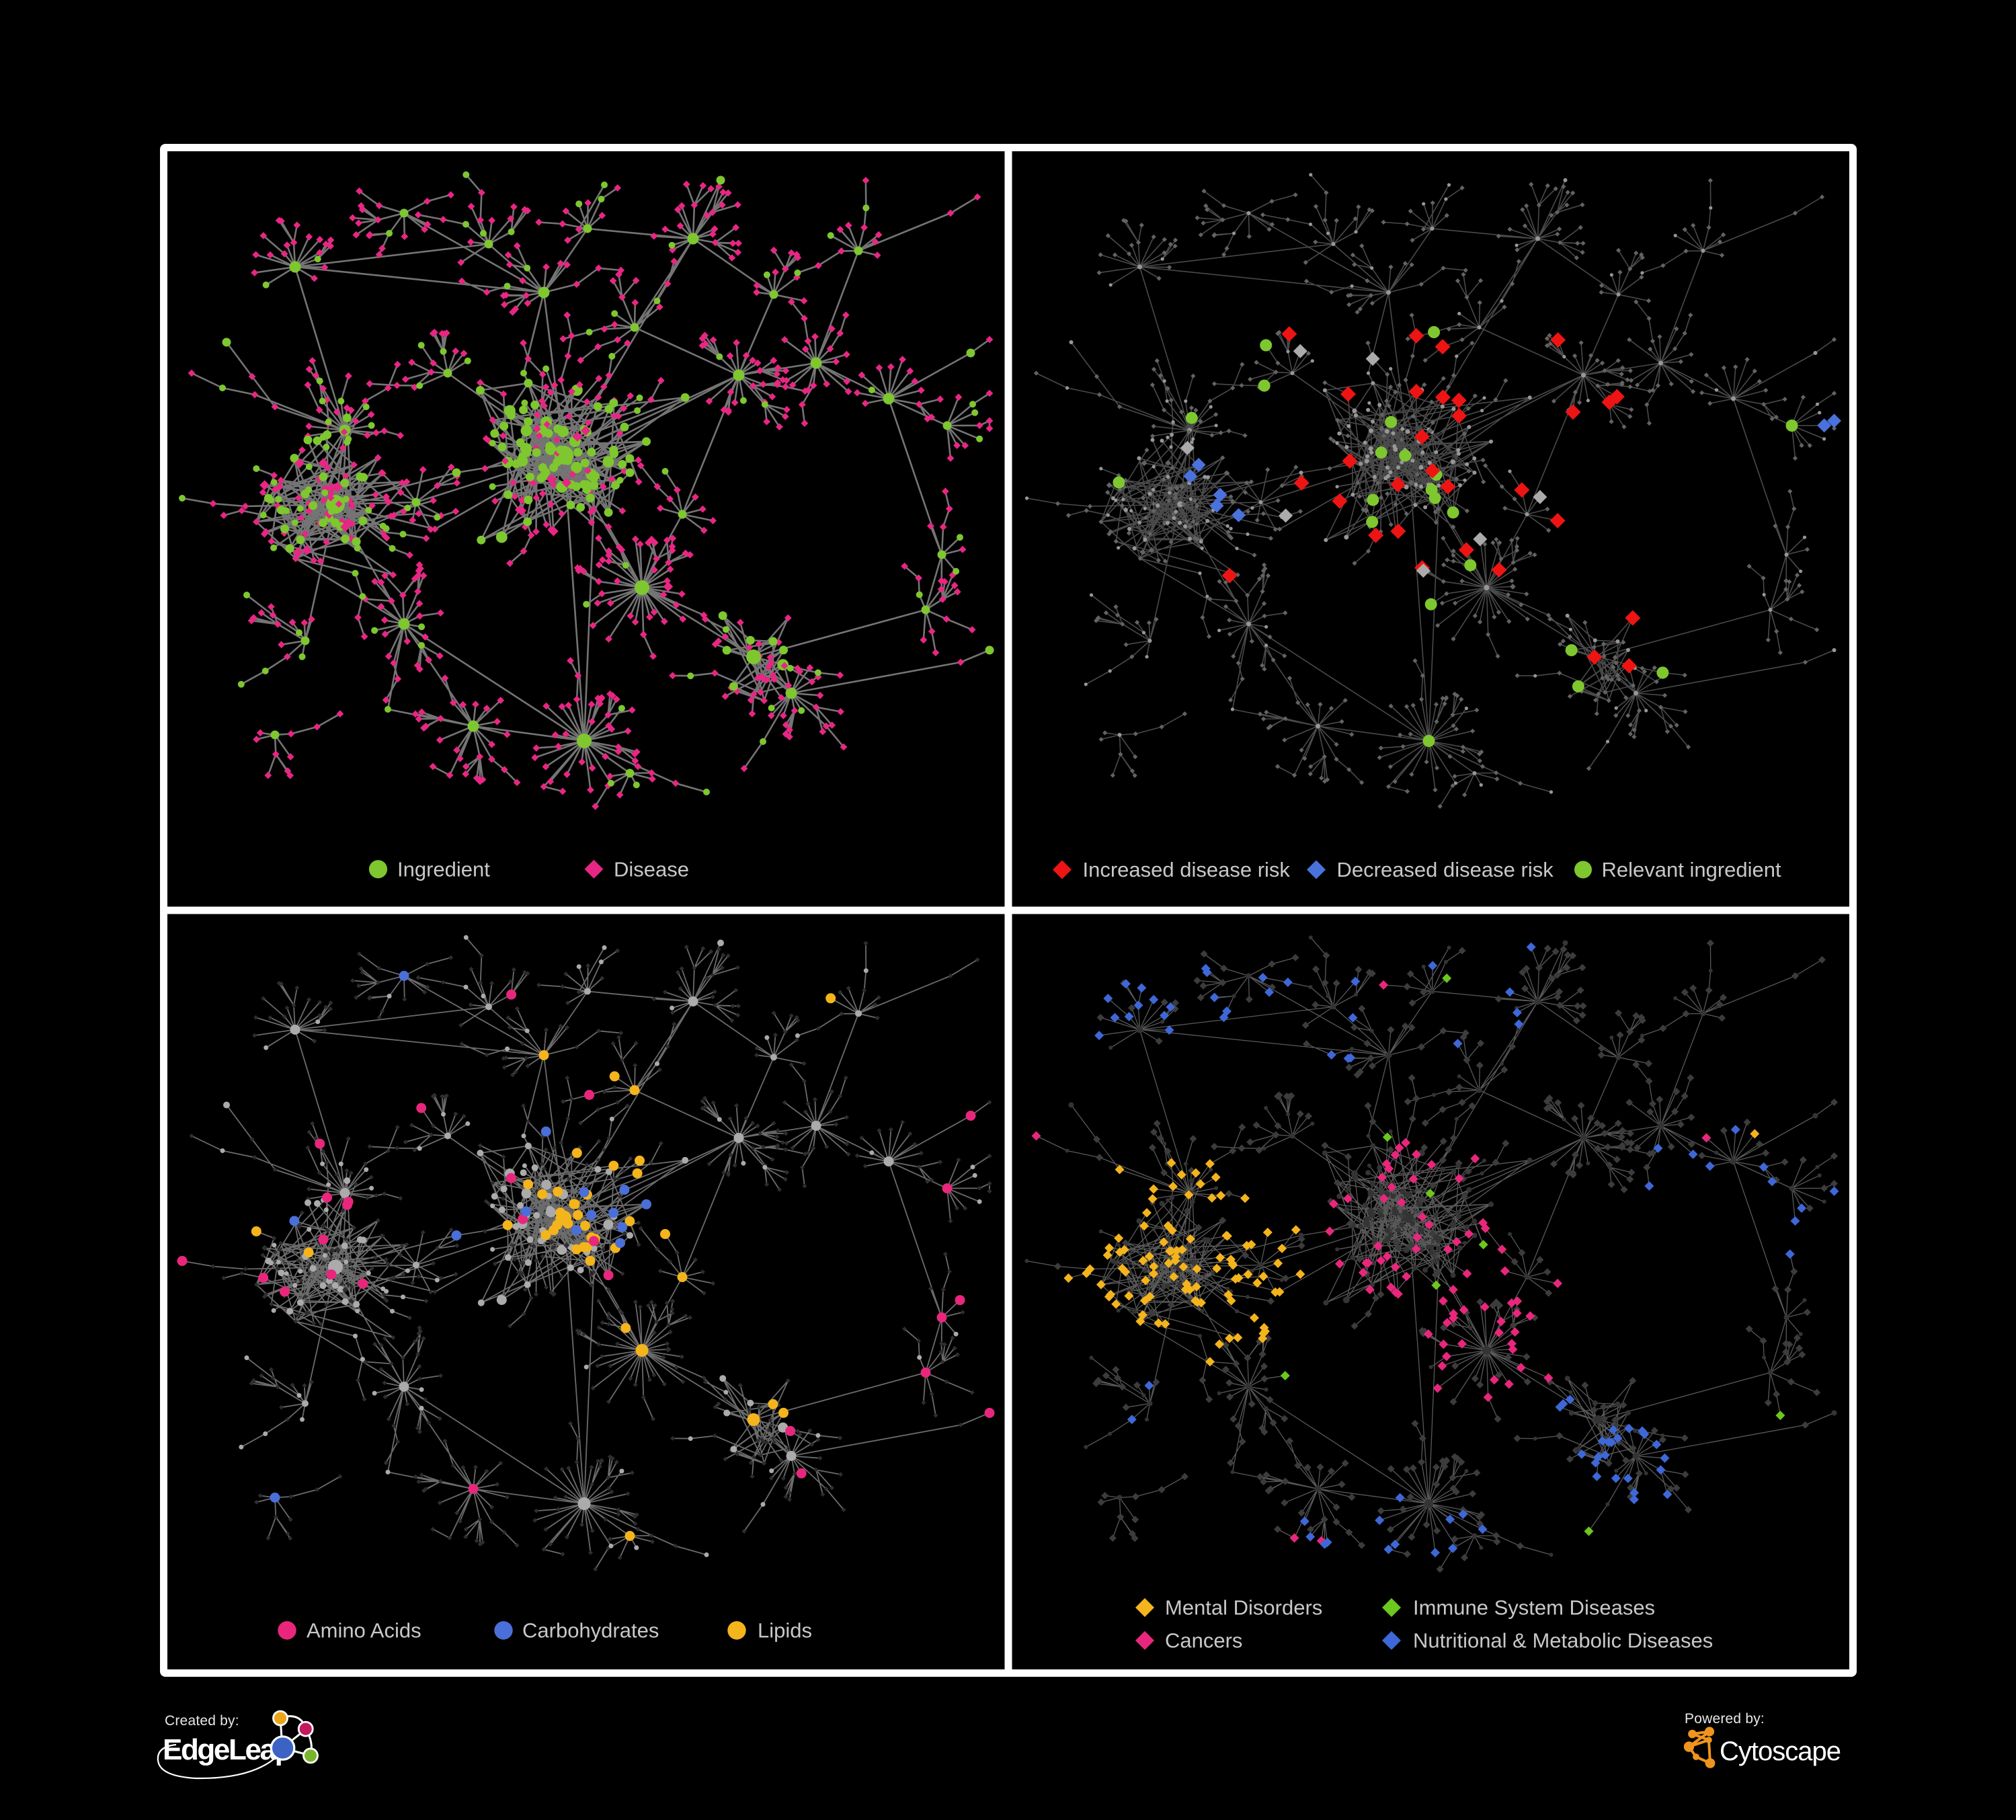 The width and height of the screenshot is (2016, 1820). Describe the element at coordinates (590, 1631) in the screenshot. I see `svg-text: Carbohydrates` at that location.